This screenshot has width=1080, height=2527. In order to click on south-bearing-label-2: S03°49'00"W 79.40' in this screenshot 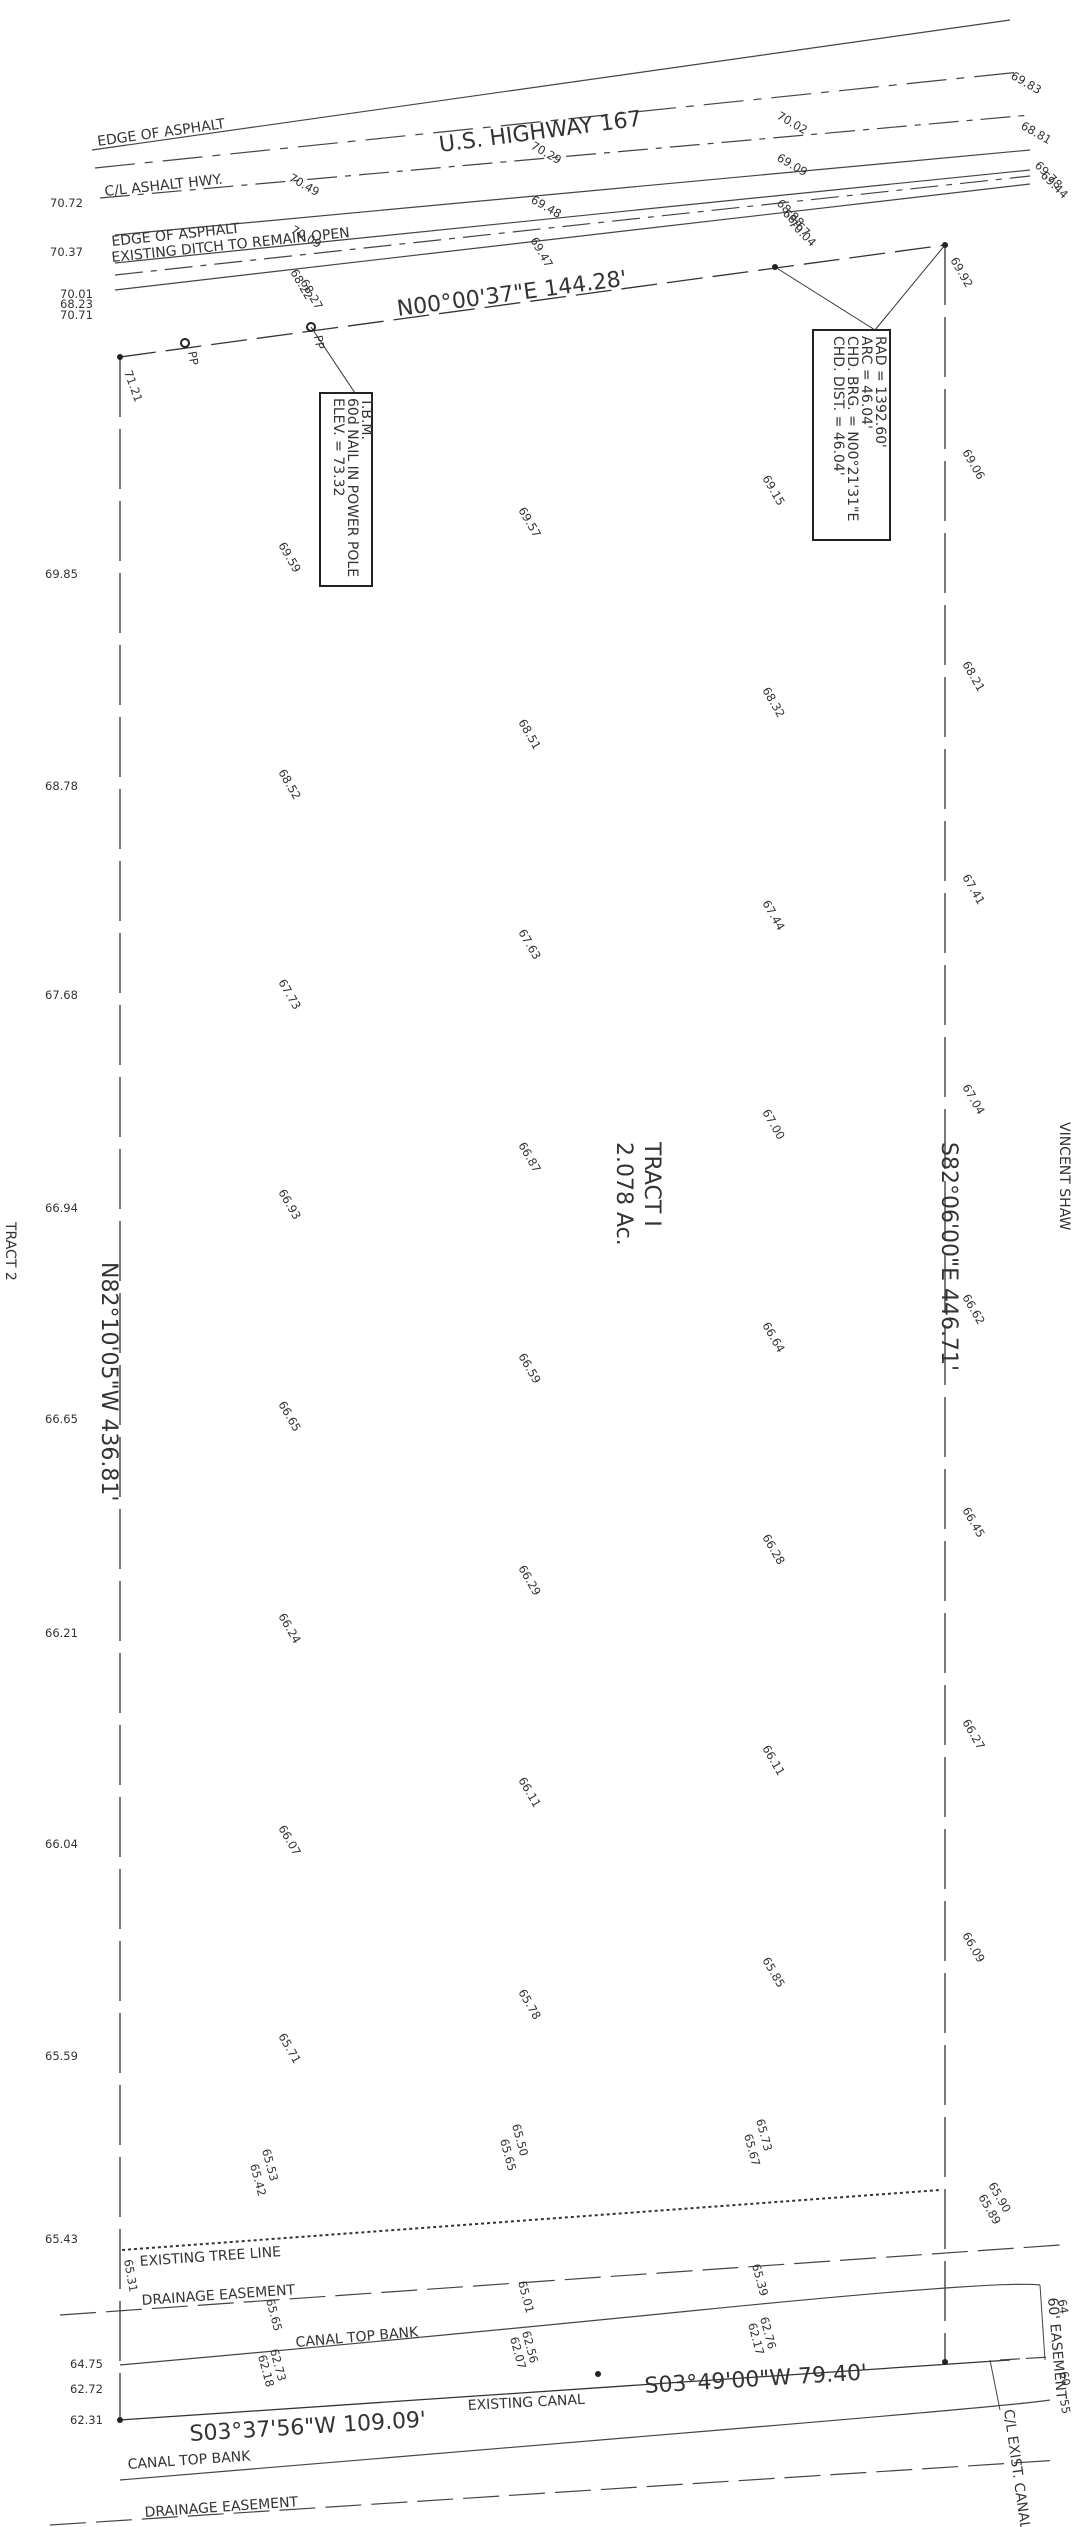, I will do `click(756, 2379)`.